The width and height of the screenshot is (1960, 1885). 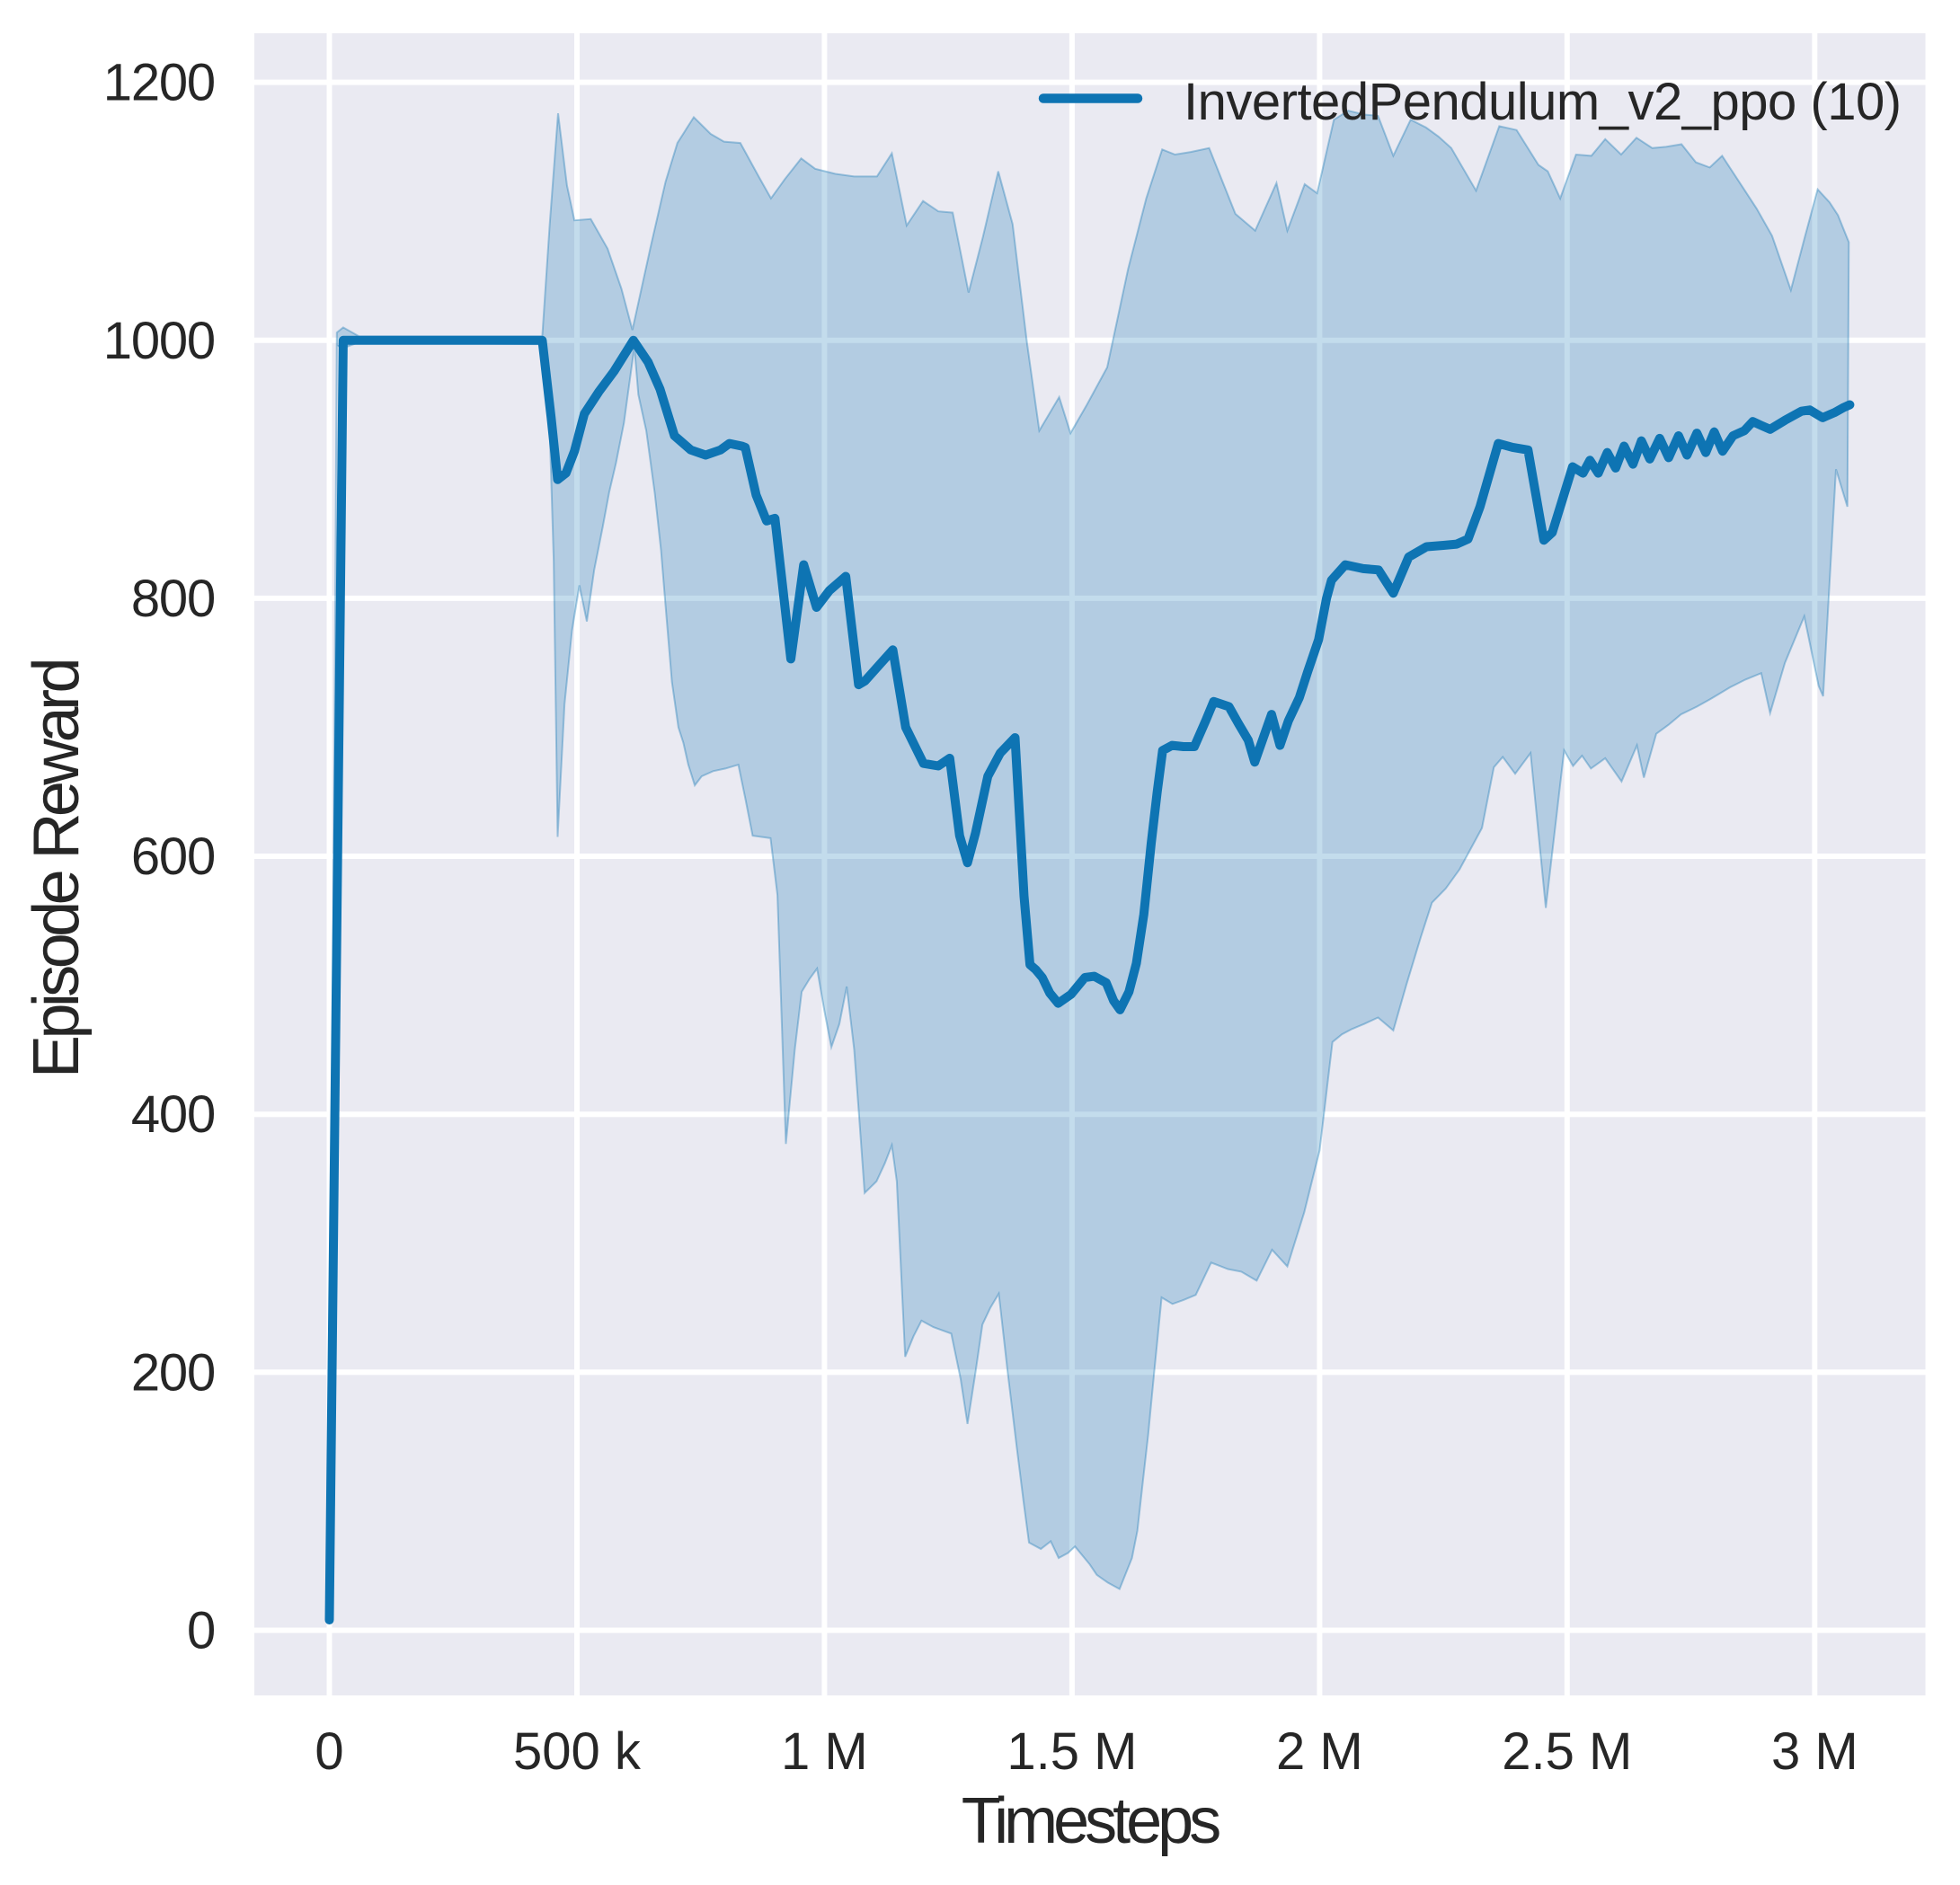 I want to click on svg-text: 2.5 M, so click(x=1567, y=1751).